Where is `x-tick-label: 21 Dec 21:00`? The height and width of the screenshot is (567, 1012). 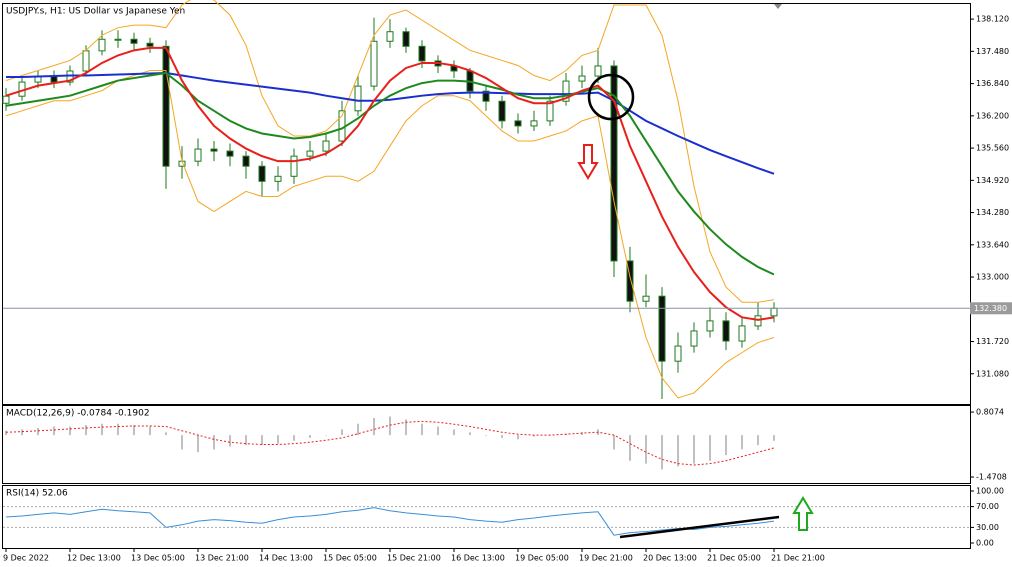 x-tick-label: 21 Dec 21:00 is located at coordinates (798, 558).